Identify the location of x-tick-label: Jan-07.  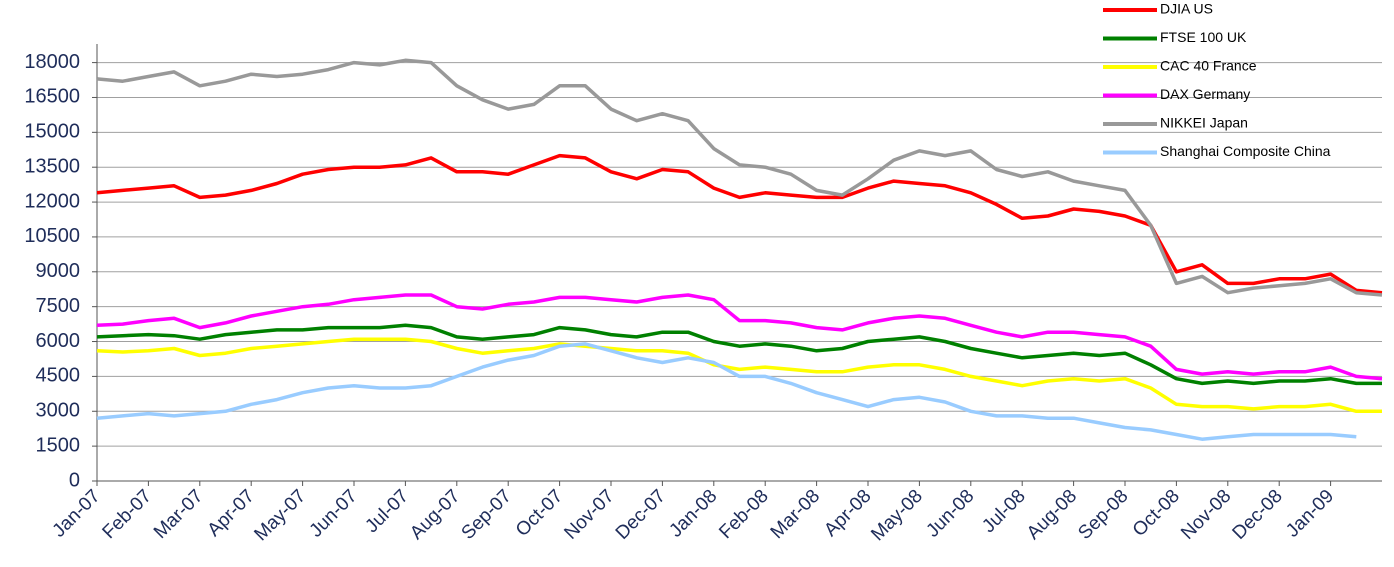
(77, 514).